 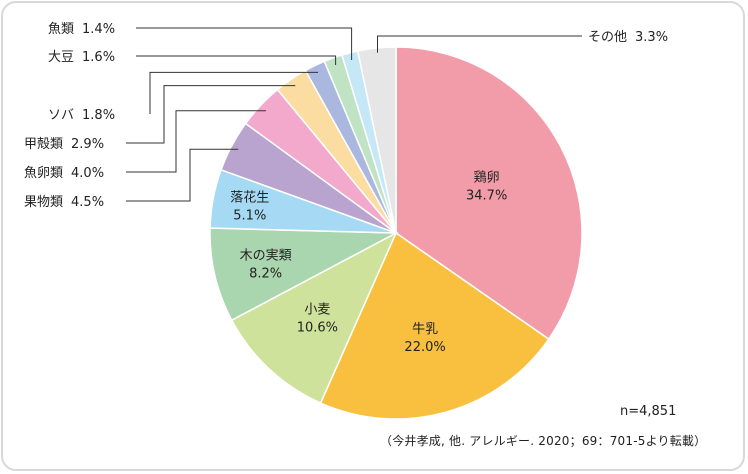 I want to click on slice-5-name: 果物類, so click(x=43, y=202).